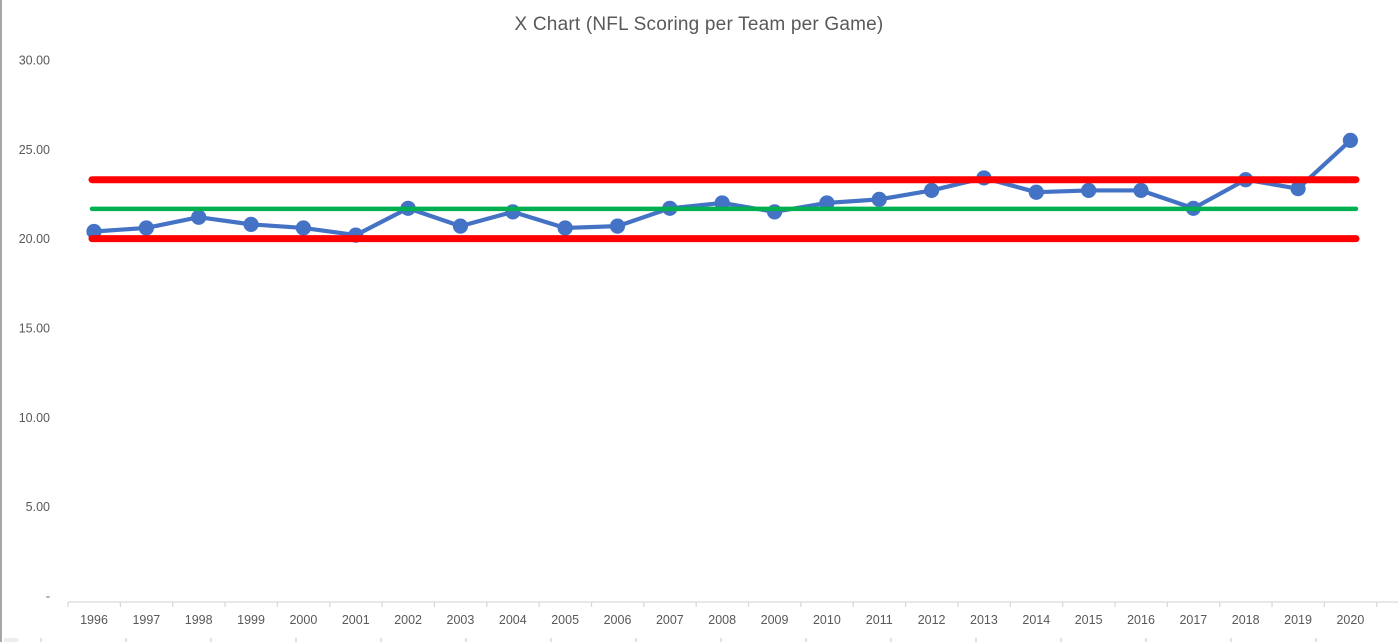 This screenshot has height=642, width=1398. I want to click on x-axis-label: 2008, so click(722, 620).